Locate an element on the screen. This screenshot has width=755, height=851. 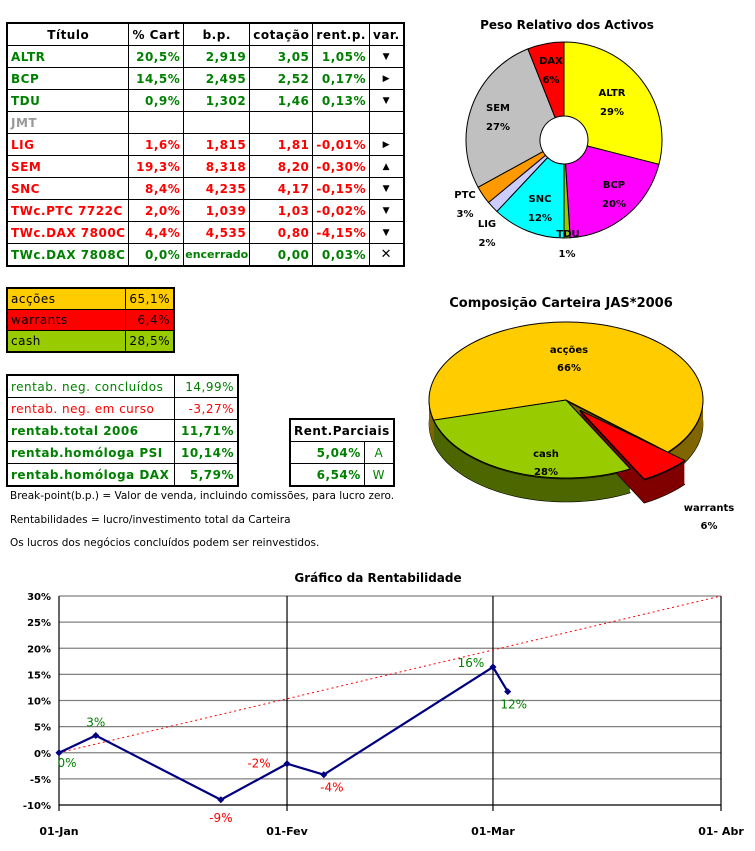
column-header: rent.p. is located at coordinates (341, 34).